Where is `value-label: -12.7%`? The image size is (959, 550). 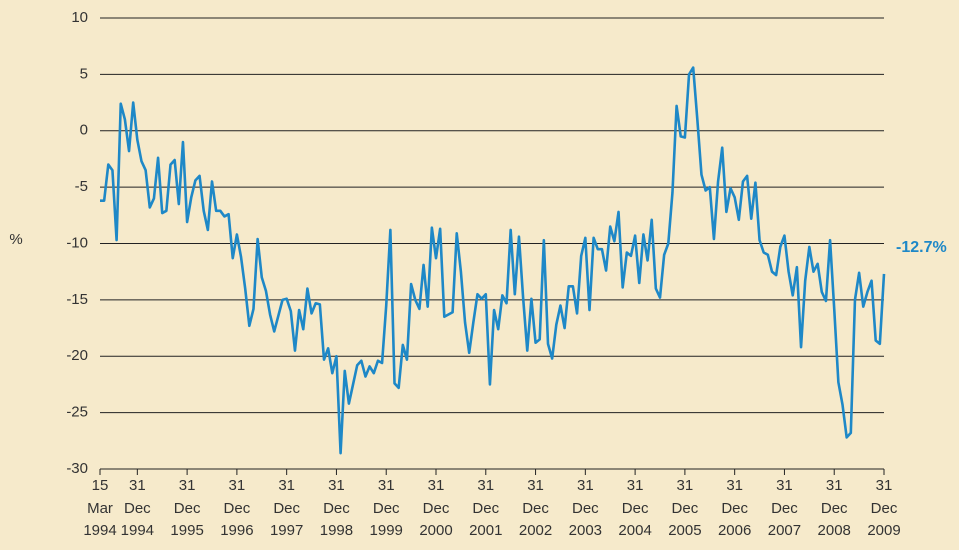 value-label: -12.7% is located at coordinates (921, 247).